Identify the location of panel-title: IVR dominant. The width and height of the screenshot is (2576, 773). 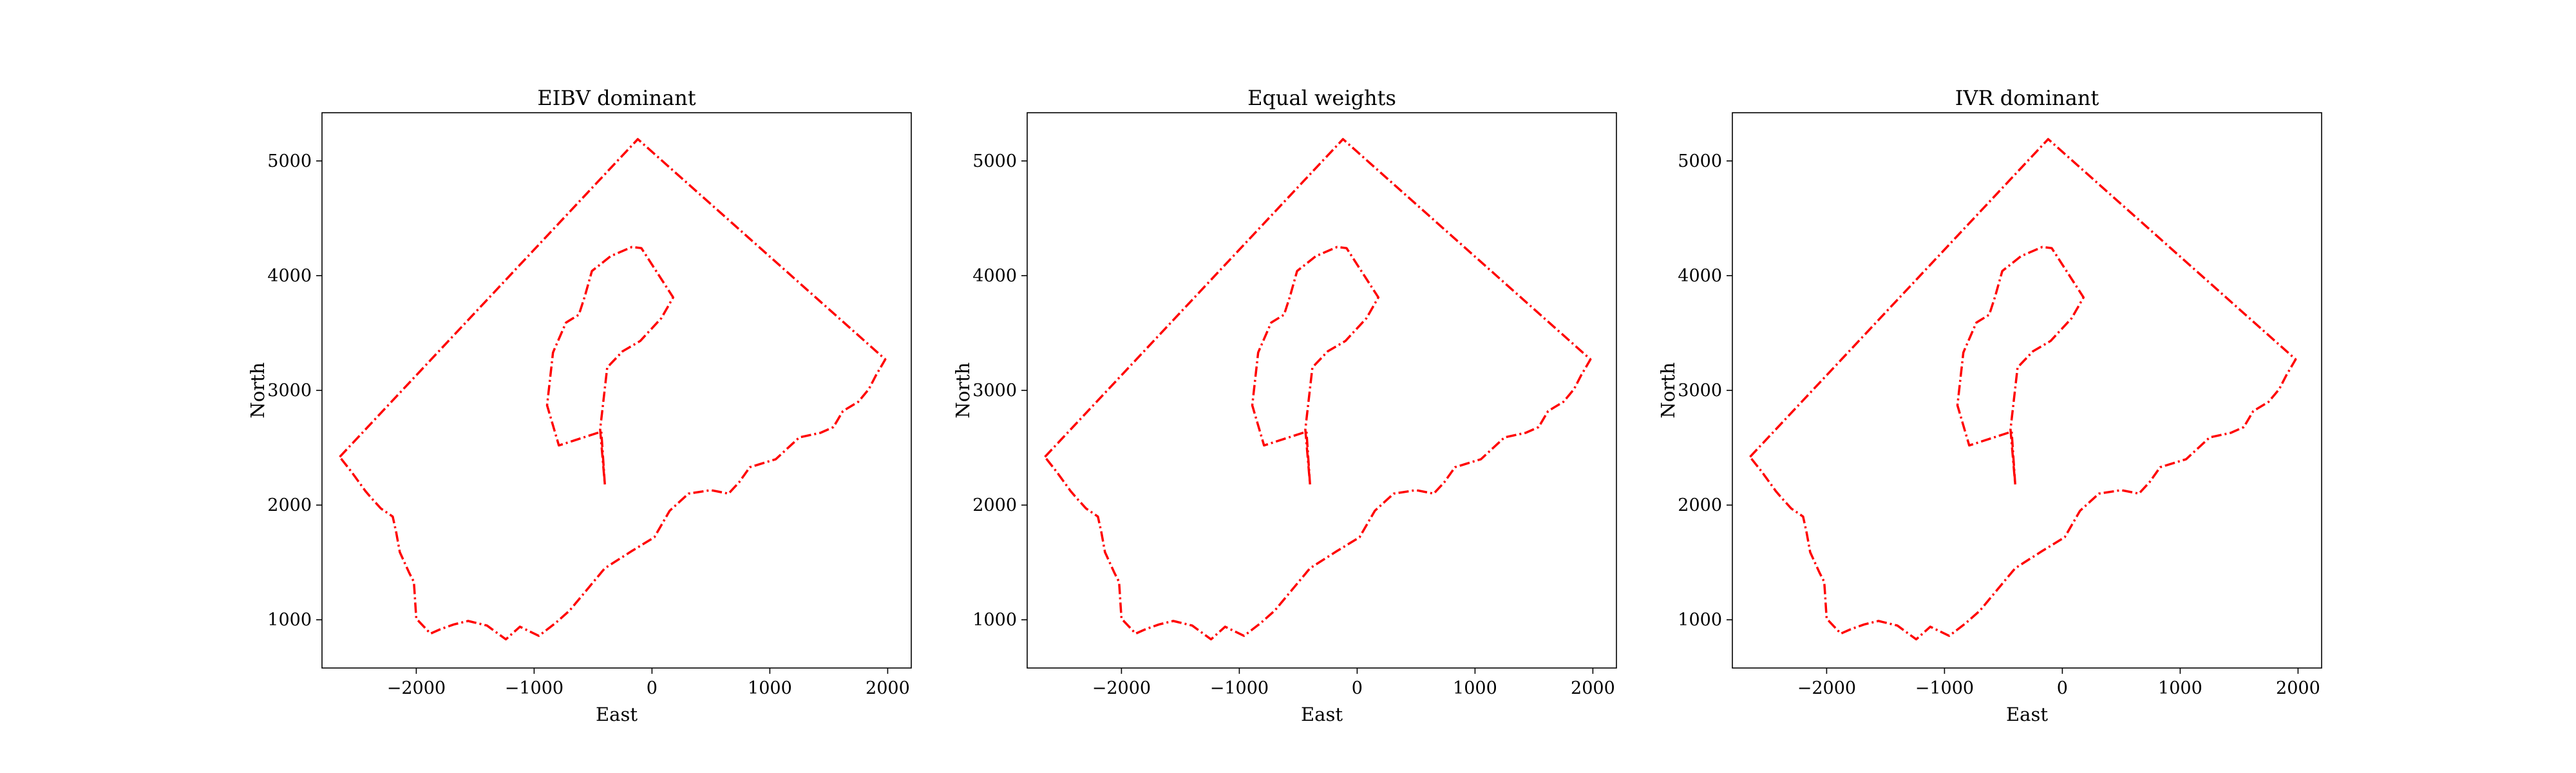
(2027, 98).